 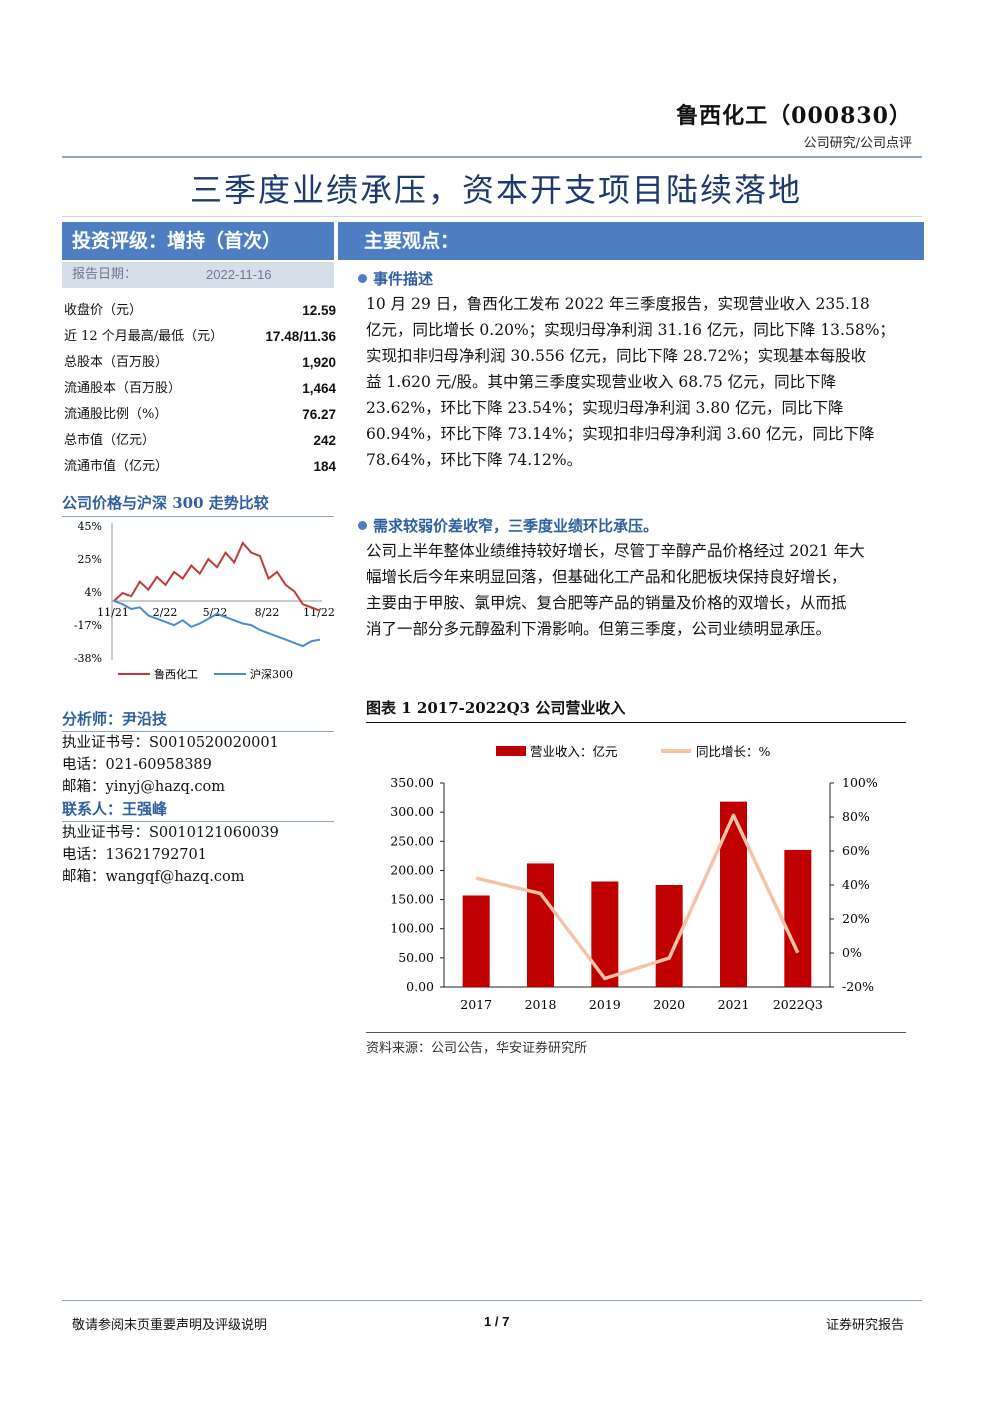 What do you see at coordinates (137, 765) in the screenshot?
I see `analyst-phone: 电话：021-60958389` at bounding box center [137, 765].